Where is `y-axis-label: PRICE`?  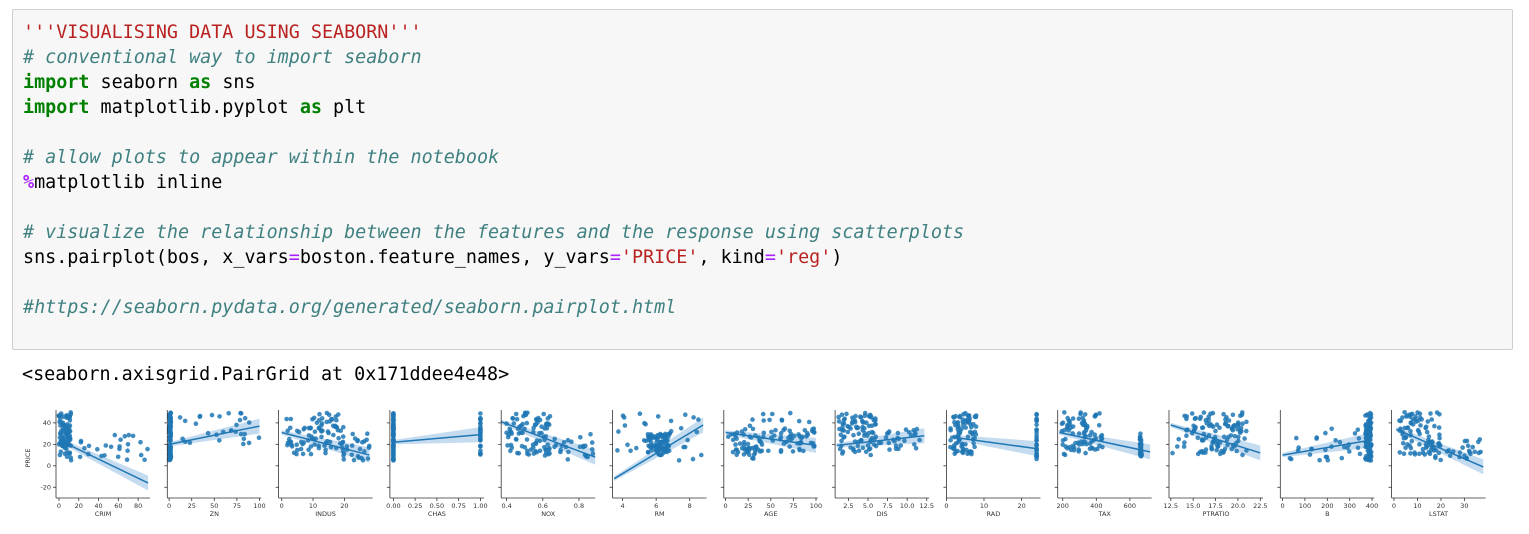
y-axis-label: PRICE is located at coordinates (28, 458).